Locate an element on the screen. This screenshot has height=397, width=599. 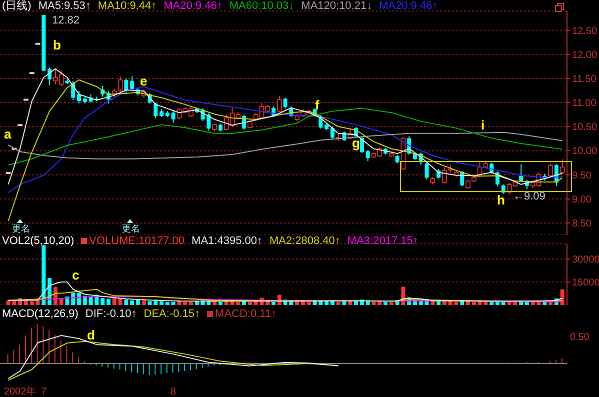
text: MA5:9.53↑ is located at coordinates (64, 6).